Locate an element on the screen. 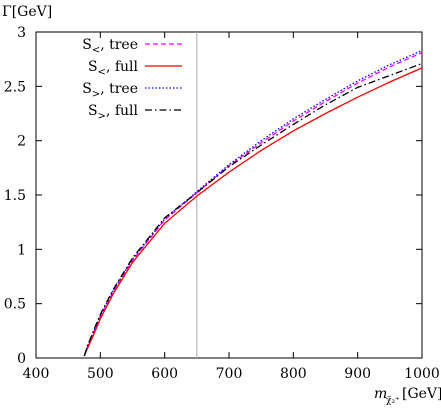 The image size is (441, 409). y-tick-label: 2 is located at coordinates (21, 142).